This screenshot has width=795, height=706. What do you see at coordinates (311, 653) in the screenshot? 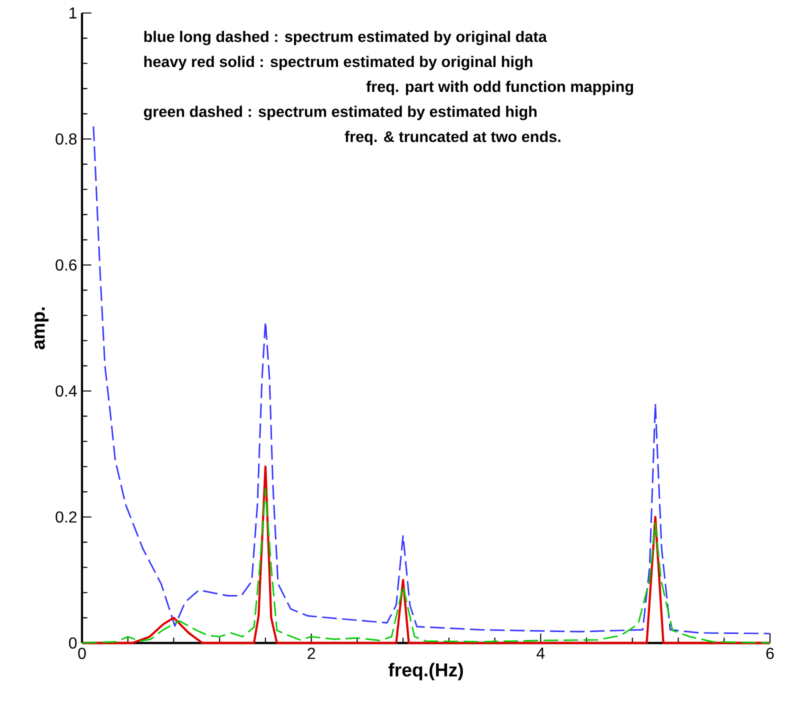
I see `x-tick-label: 2` at bounding box center [311, 653].